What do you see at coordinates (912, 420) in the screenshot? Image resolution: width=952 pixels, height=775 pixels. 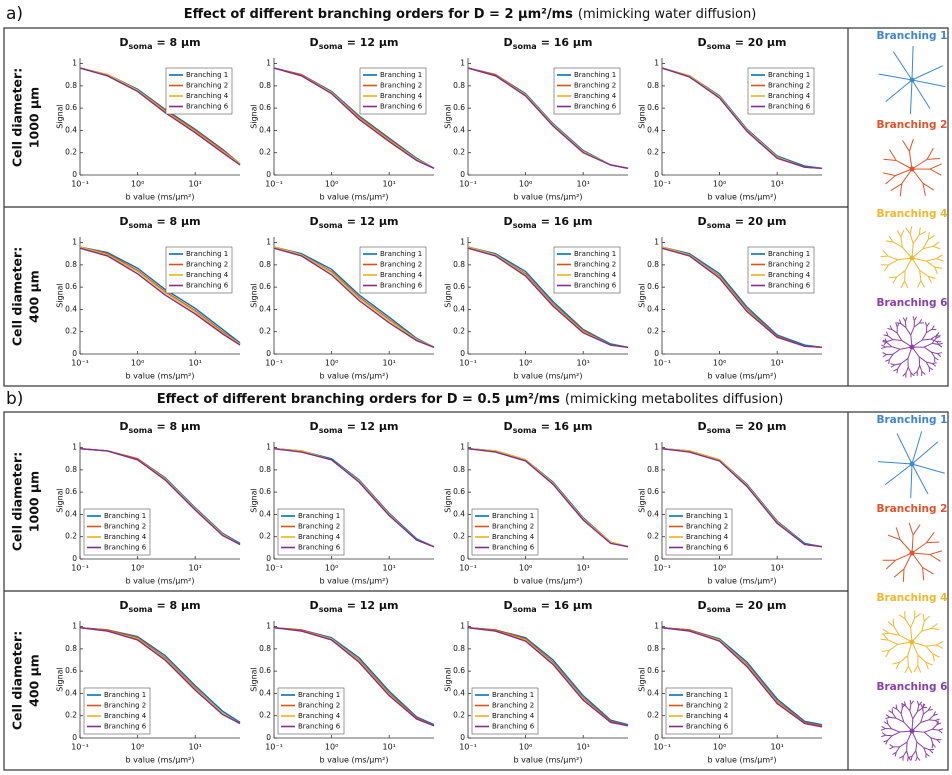 I see `illustration-label: Branching 1` at bounding box center [912, 420].